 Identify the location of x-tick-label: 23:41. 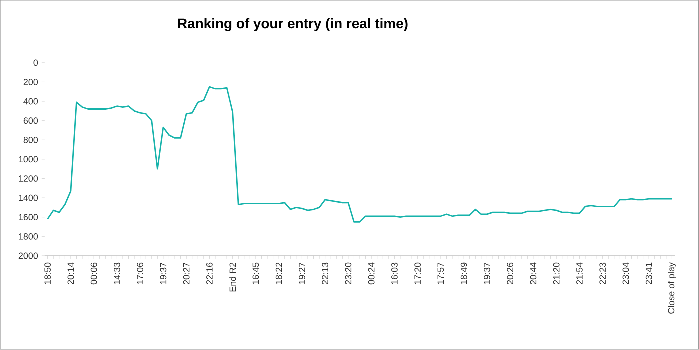
(649, 273).